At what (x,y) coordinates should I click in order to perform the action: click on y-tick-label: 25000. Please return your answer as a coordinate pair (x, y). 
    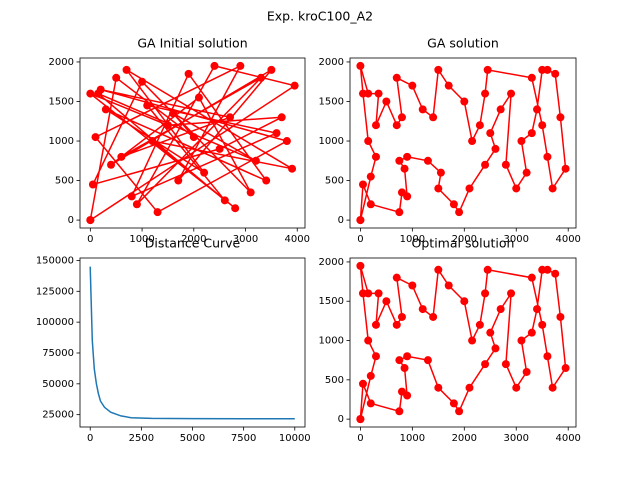
    Looking at the image, I should click on (58, 415).